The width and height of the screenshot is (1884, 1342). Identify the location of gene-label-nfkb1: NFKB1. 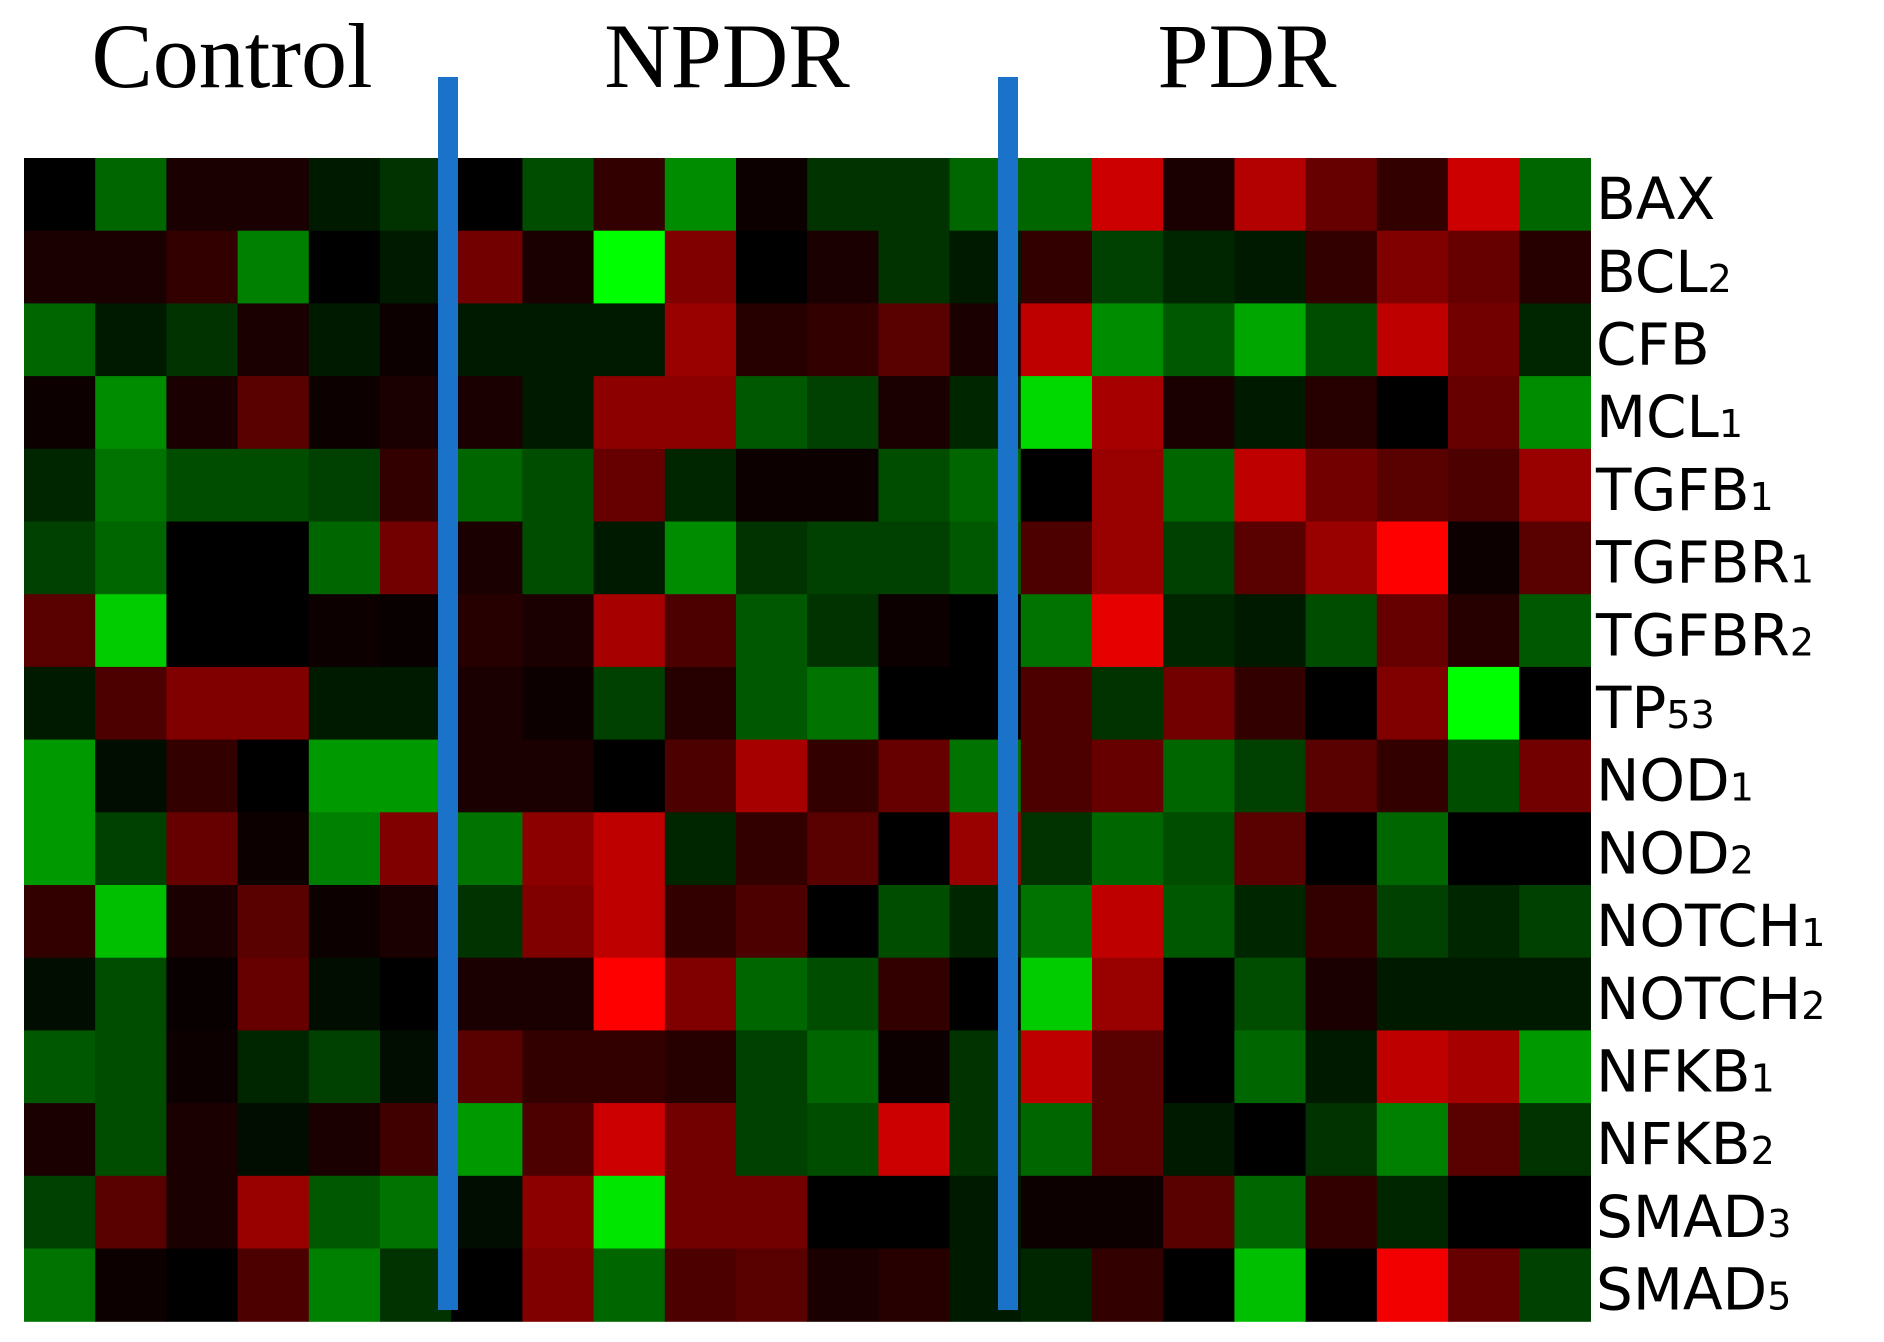
(1685, 1072).